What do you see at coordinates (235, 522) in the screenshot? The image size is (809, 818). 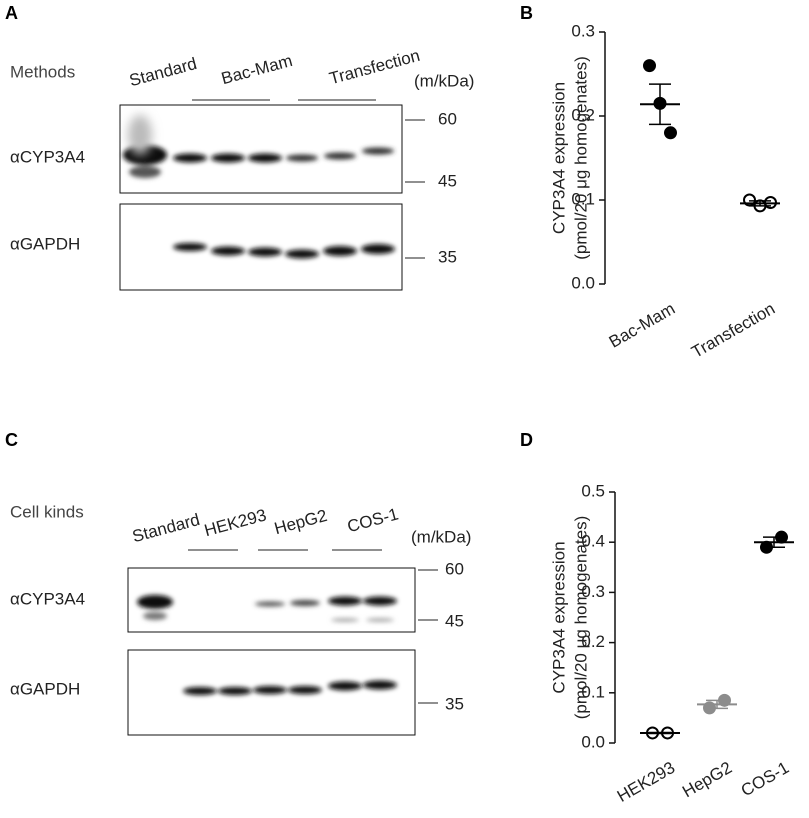 I see `lane-label: HEK293` at bounding box center [235, 522].